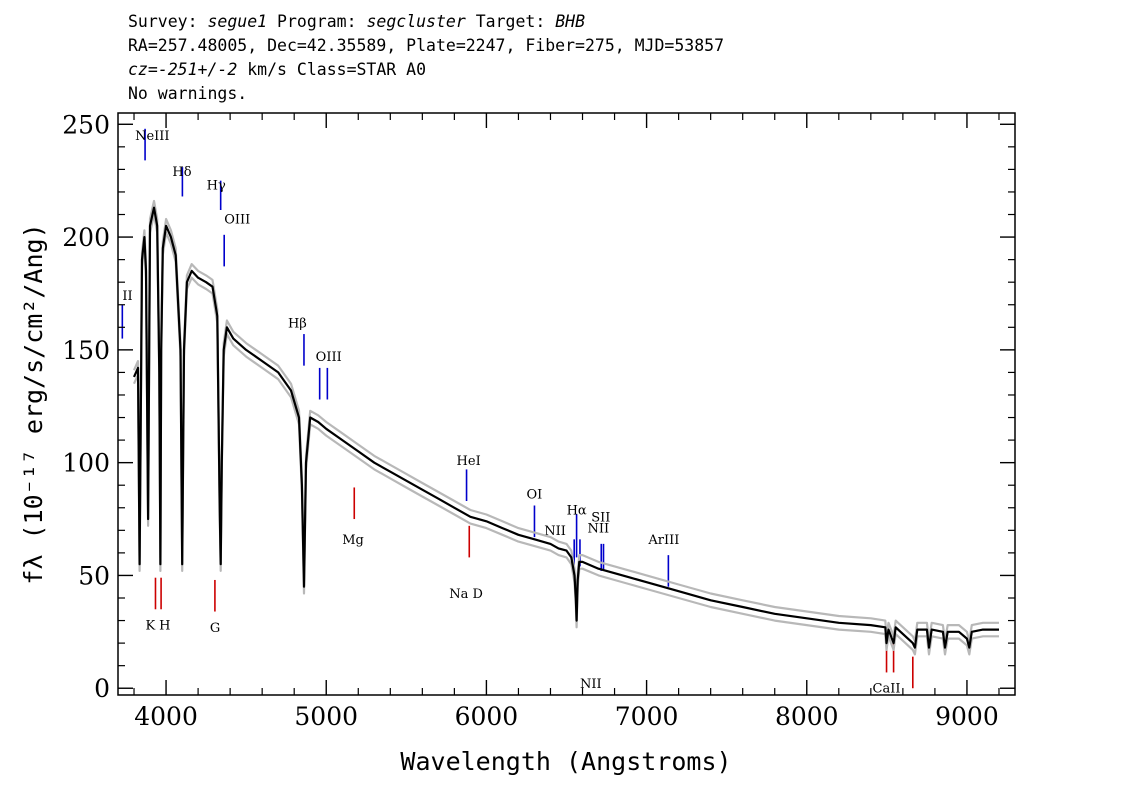 The image size is (1134, 810). What do you see at coordinates (578, 70) in the screenshot?
I see `header-line-redshift: cz=-251+/-2 km/s Class=STAR A0` at bounding box center [578, 70].